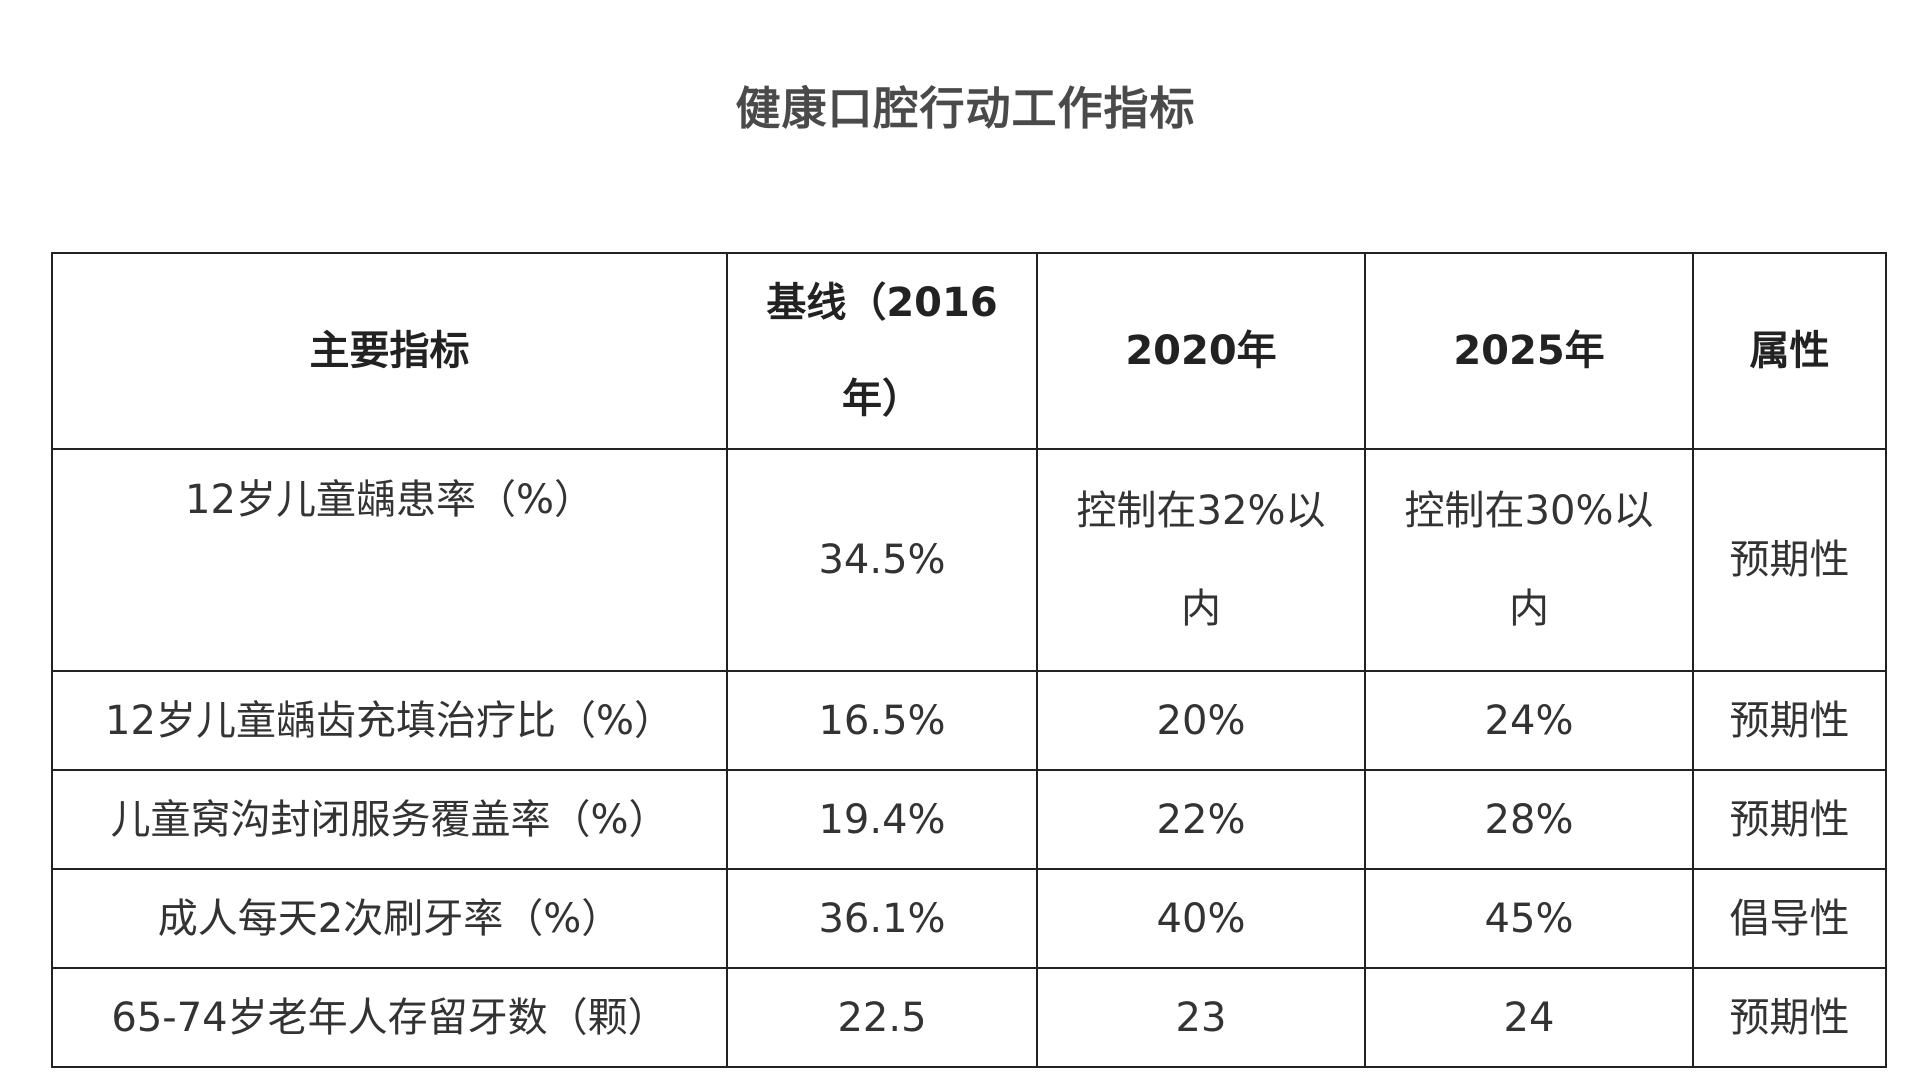  I want to click on cell-2025: 控制在30%以内, so click(1529, 560).